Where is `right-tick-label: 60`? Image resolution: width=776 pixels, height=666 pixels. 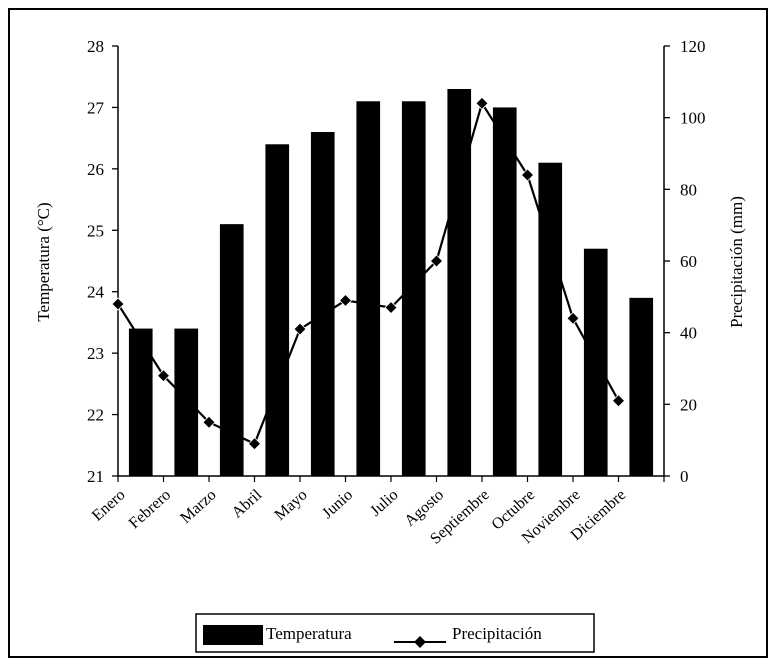
right-tick-label: 60 is located at coordinates (688, 261).